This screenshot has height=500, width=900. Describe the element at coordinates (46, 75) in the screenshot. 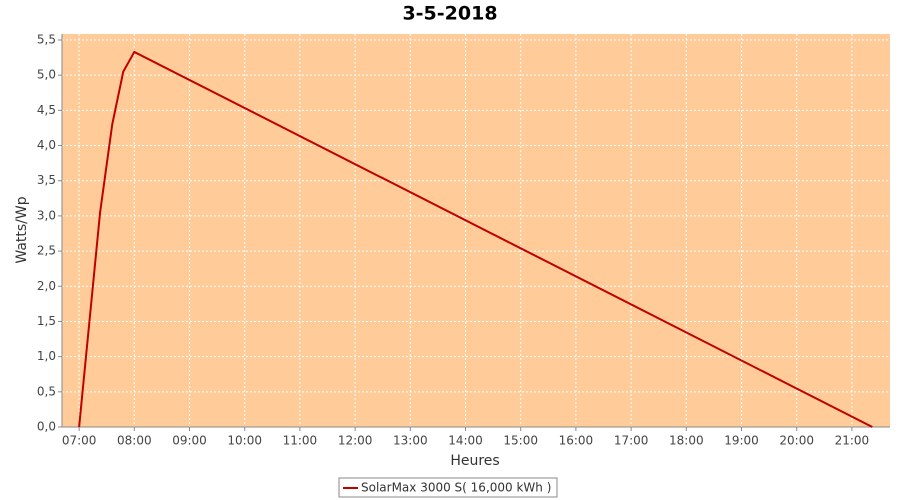

I see `y-tick-label: 5,0` at that location.